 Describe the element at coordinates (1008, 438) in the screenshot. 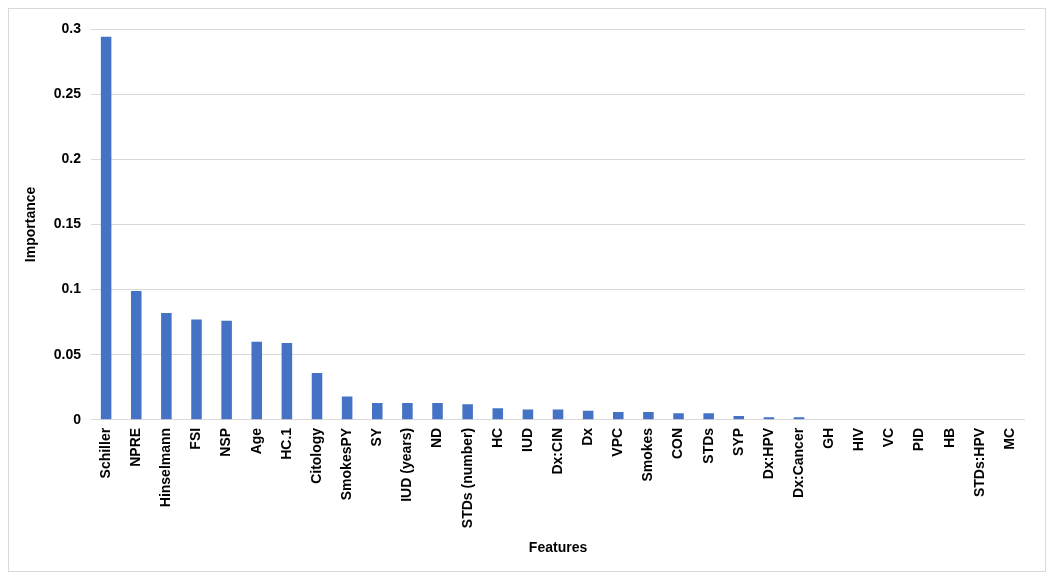

I see `x-tick-label: MC` at that location.